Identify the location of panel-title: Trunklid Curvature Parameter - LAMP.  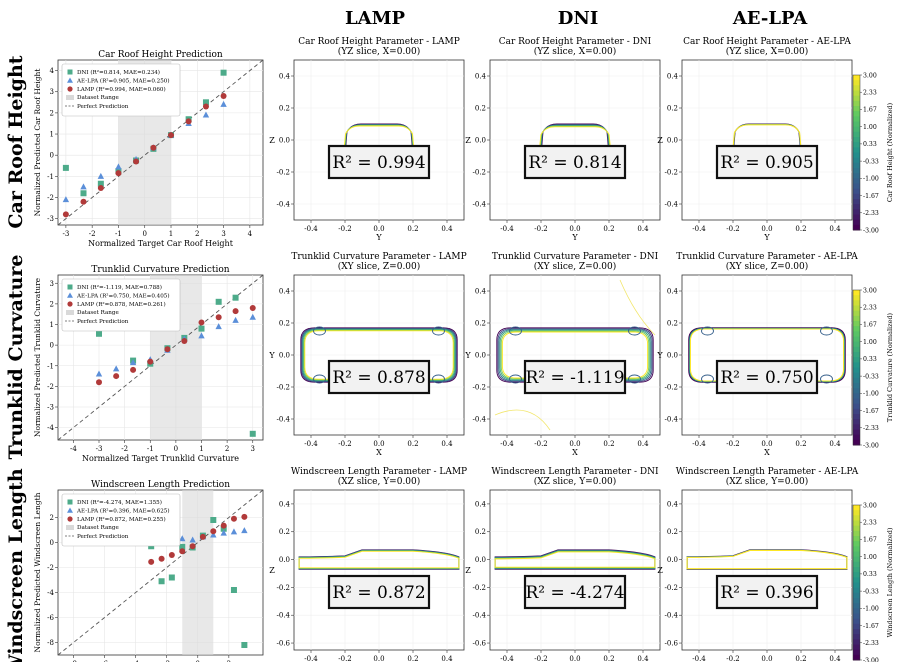
(378, 257).